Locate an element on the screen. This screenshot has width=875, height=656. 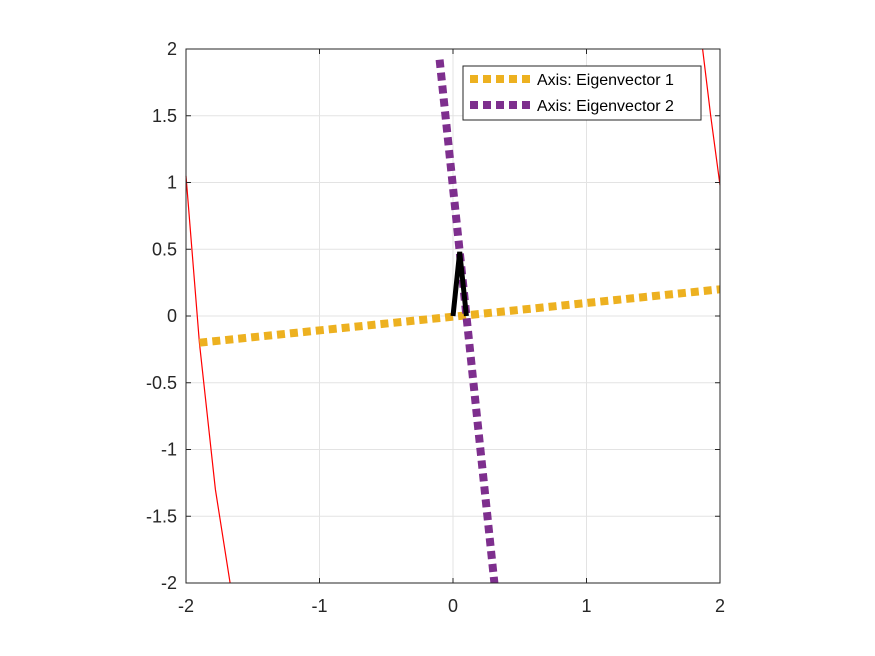
x-tick-label-2: 0 is located at coordinates (453, 606).